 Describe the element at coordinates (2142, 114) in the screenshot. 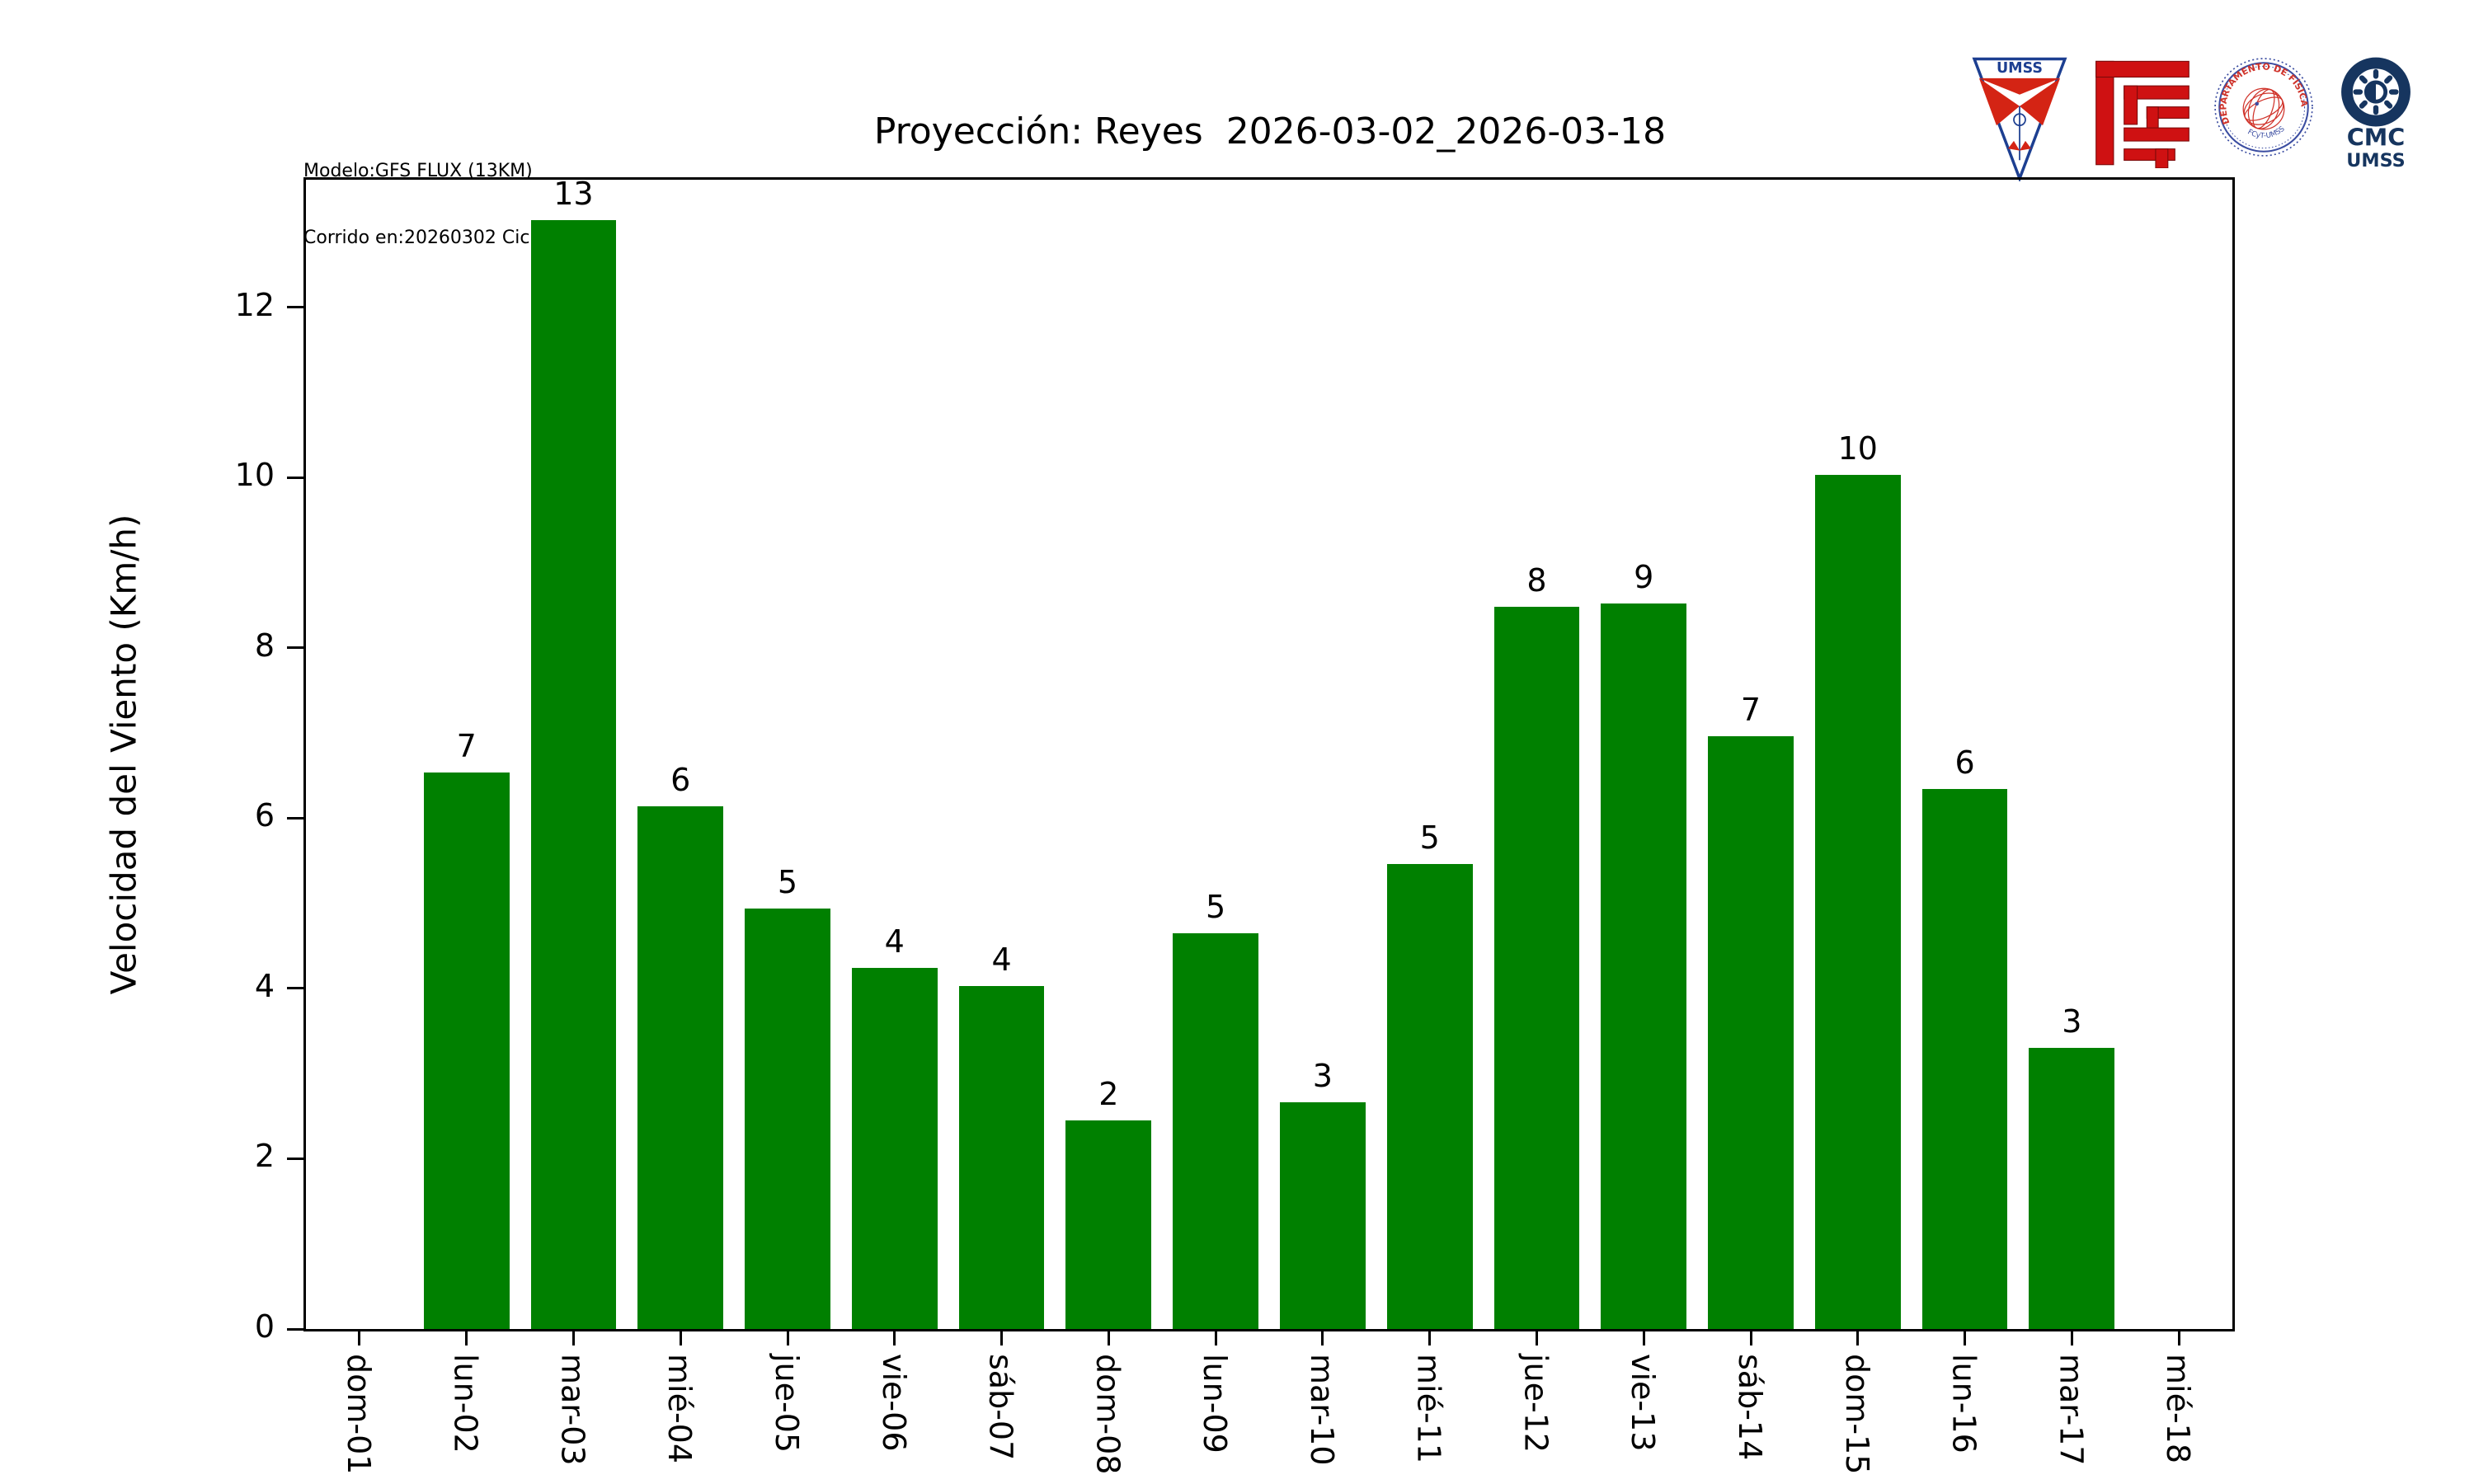

I see `fcyt-monogram-logo` at that location.